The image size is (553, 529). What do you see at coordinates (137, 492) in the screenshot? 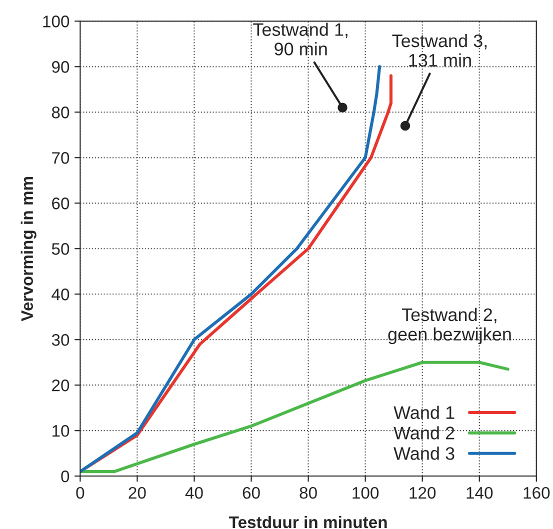
I see `x-tick-label: 20` at bounding box center [137, 492].